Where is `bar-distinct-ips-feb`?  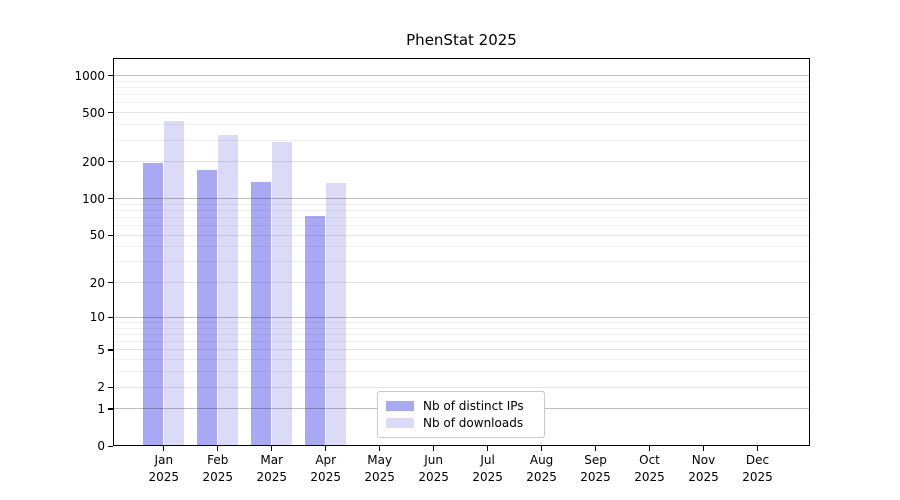 bar-distinct-ips-feb is located at coordinates (207, 307).